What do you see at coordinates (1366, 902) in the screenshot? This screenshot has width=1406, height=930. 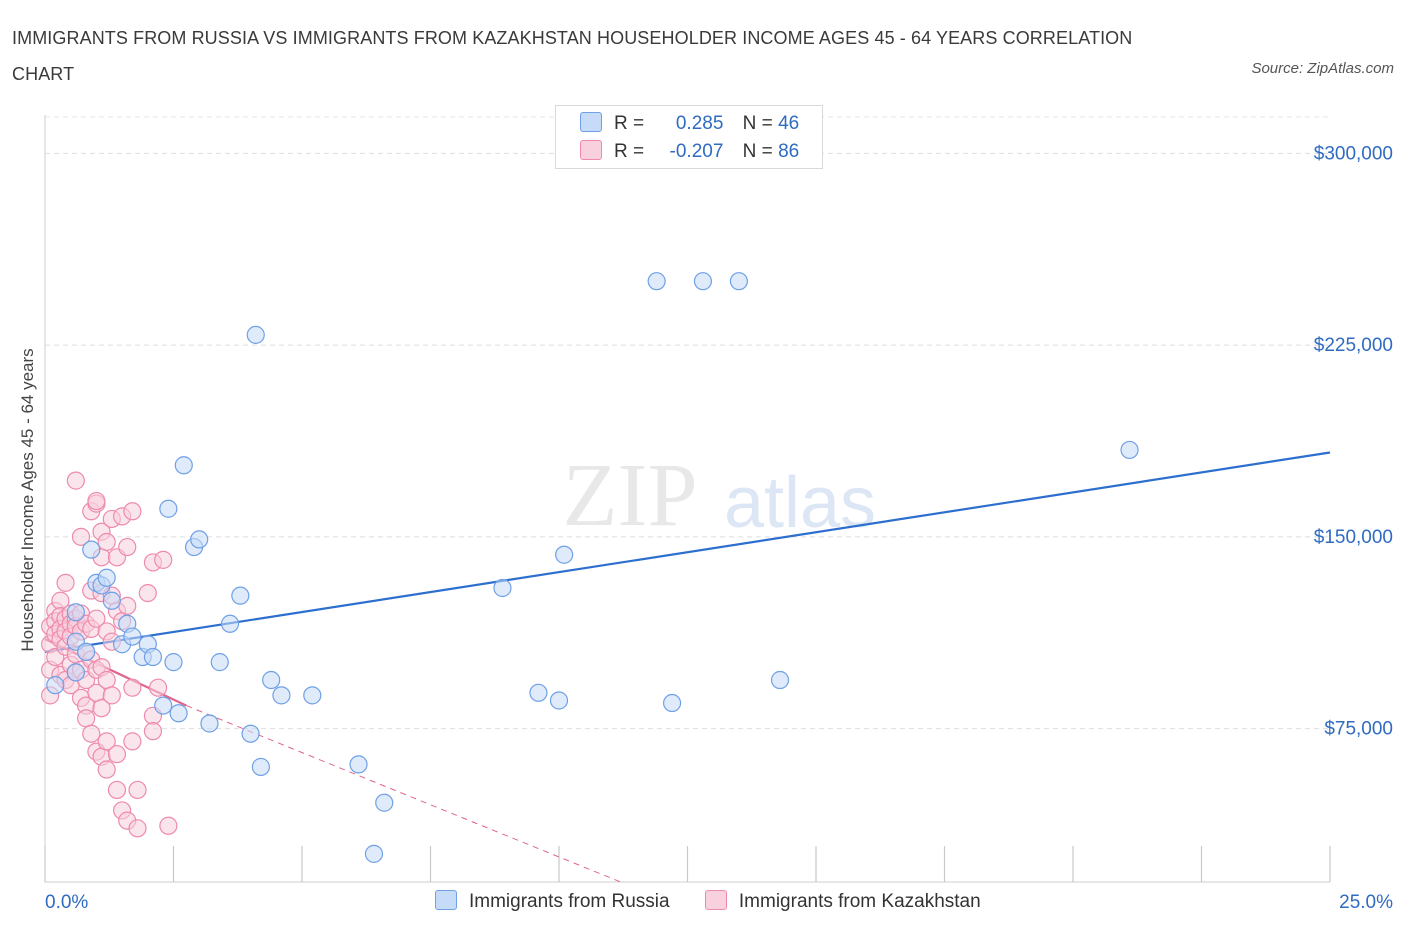 I see `x-tick-label: 25.0%` at bounding box center [1366, 902].